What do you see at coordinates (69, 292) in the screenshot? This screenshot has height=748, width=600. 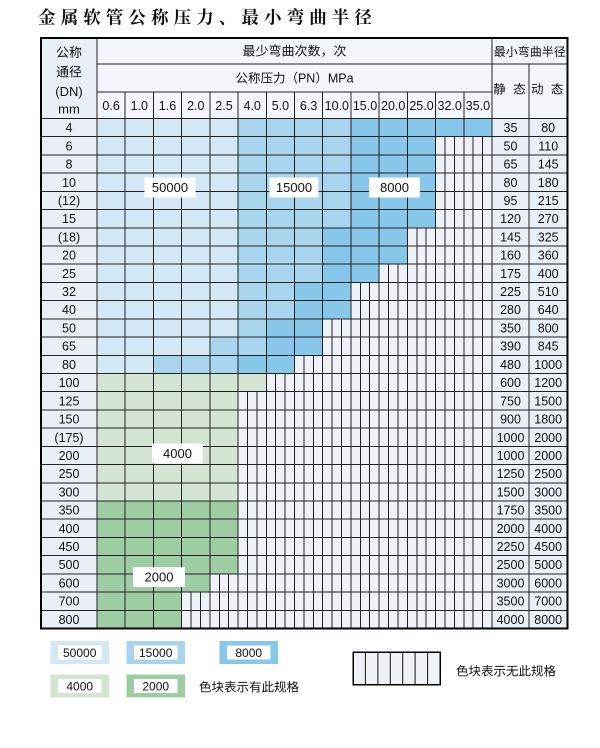 I see `svg-text: 32` at bounding box center [69, 292].